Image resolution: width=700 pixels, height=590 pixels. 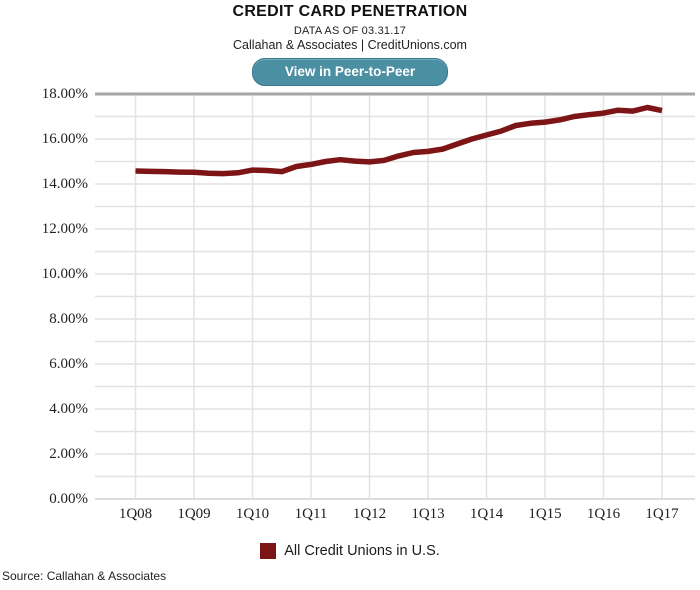 What do you see at coordinates (68, 319) in the screenshot?
I see `y-axis-tick: 8.00%` at bounding box center [68, 319].